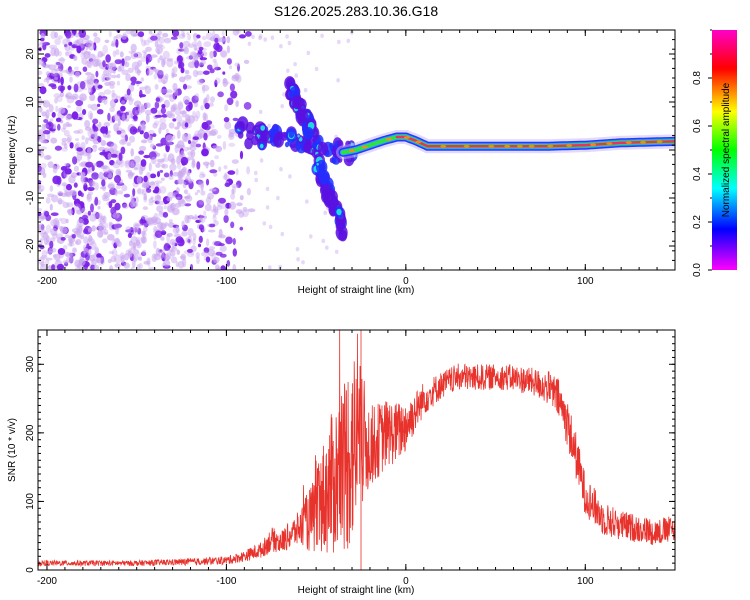 The height and width of the screenshot is (600, 750). What do you see at coordinates (609, 144) in the screenshot?
I see `signal-core-peak` at bounding box center [609, 144].